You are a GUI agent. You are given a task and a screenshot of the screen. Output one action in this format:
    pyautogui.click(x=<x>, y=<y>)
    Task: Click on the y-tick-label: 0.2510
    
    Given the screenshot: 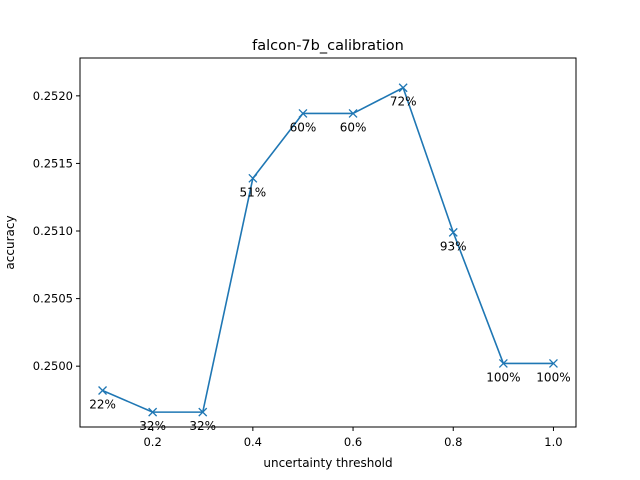 What is the action you would take?
    pyautogui.click(x=53, y=231)
    